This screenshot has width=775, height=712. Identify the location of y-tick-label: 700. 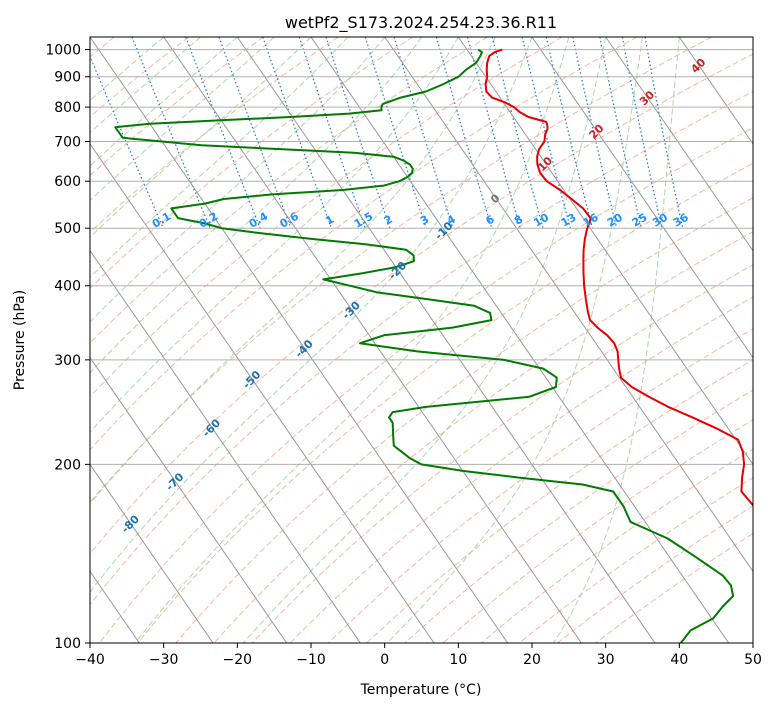
(67, 142).